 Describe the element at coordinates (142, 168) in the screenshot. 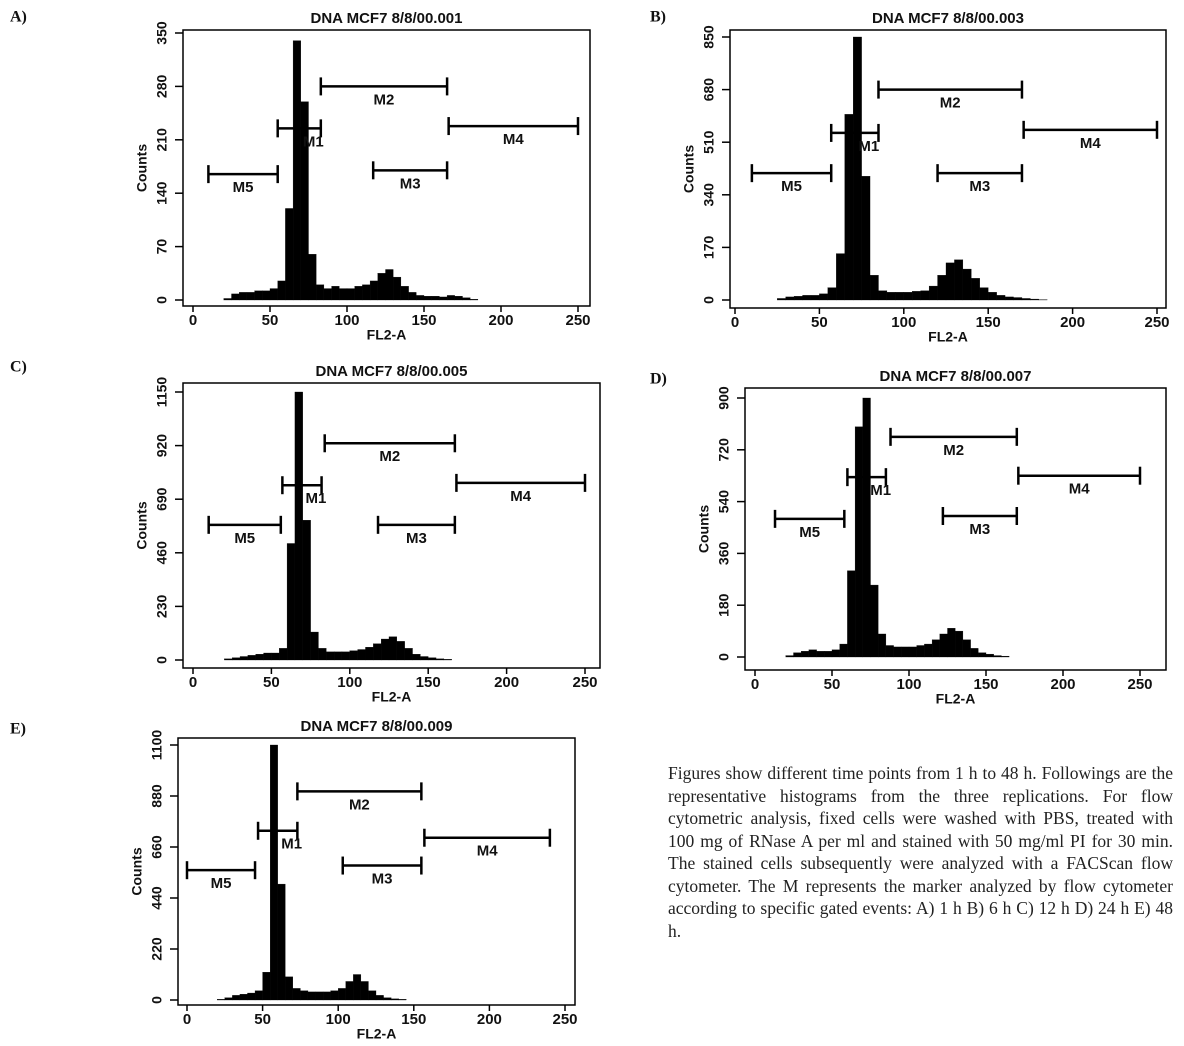

I see `y-axis-label: Counts` at that location.